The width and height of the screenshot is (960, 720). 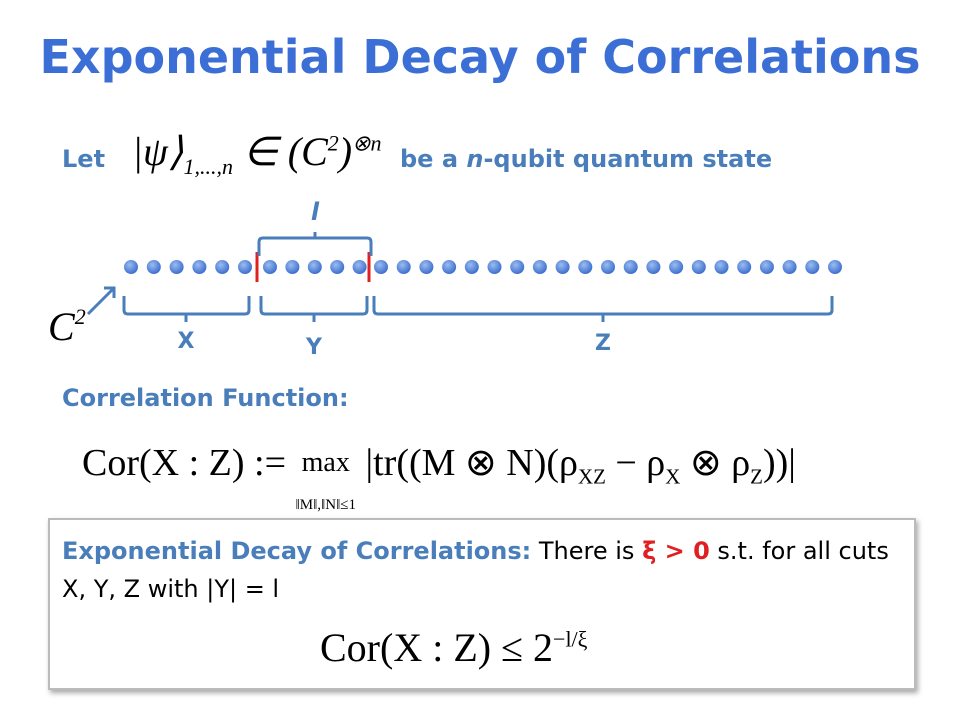 What do you see at coordinates (429, 159) in the screenshot?
I see `tail-a: be a` at bounding box center [429, 159].